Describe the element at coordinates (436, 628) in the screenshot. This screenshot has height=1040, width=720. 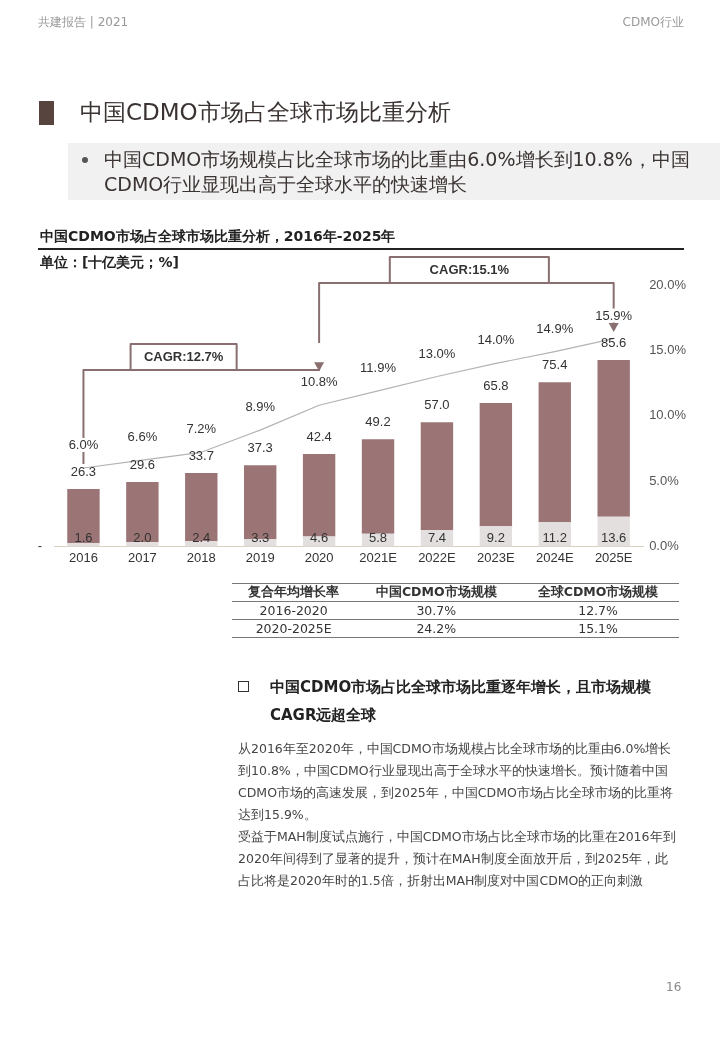
I see `text: 24.2%` at that location.